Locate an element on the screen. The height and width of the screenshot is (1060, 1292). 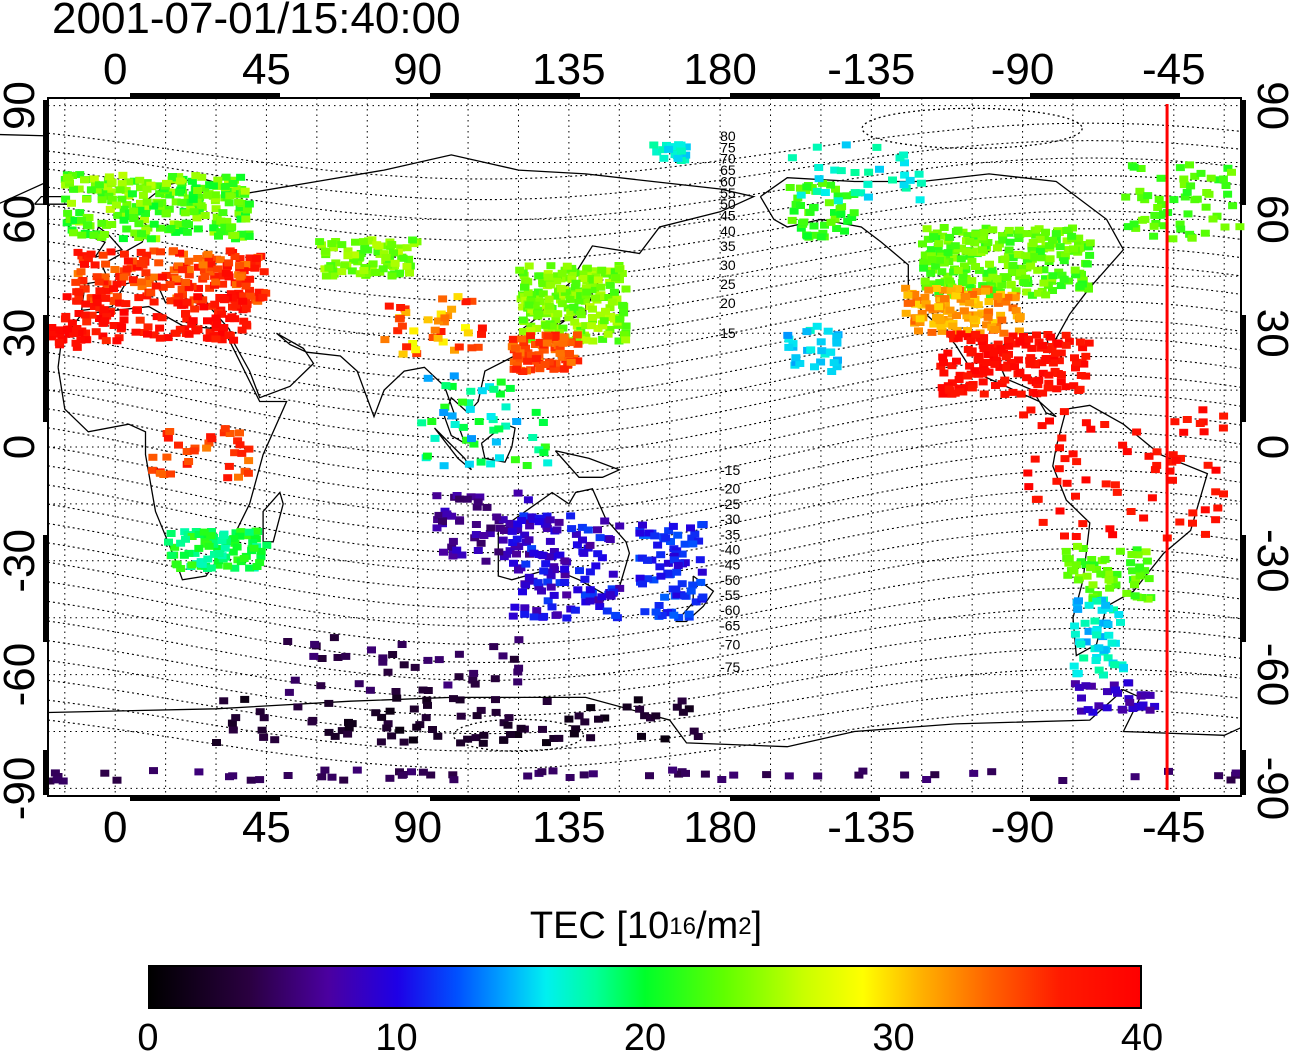
top-tick-label: 180 is located at coordinates (719, 69).